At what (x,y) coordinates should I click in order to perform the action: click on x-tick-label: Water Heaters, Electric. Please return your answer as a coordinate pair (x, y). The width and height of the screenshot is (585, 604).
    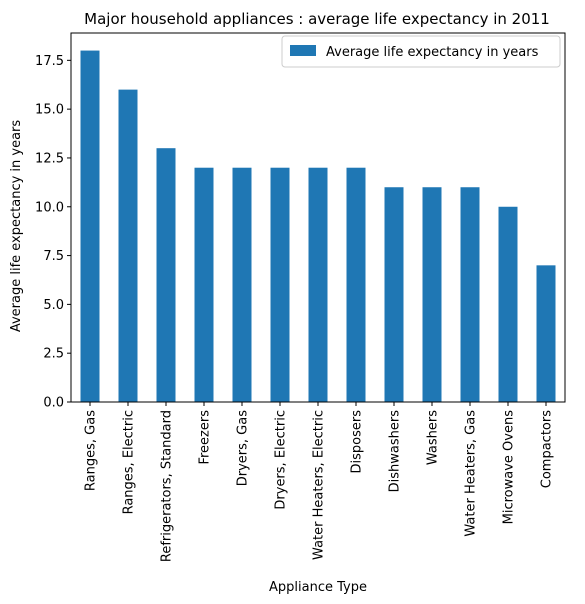
    Looking at the image, I should click on (319, 485).